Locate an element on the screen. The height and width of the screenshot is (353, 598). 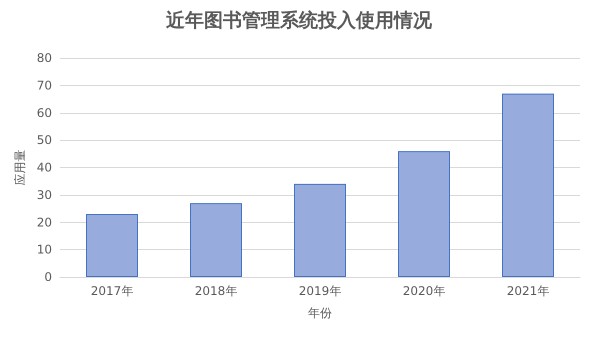
y-tick-label: 40 is located at coordinates (44, 167).